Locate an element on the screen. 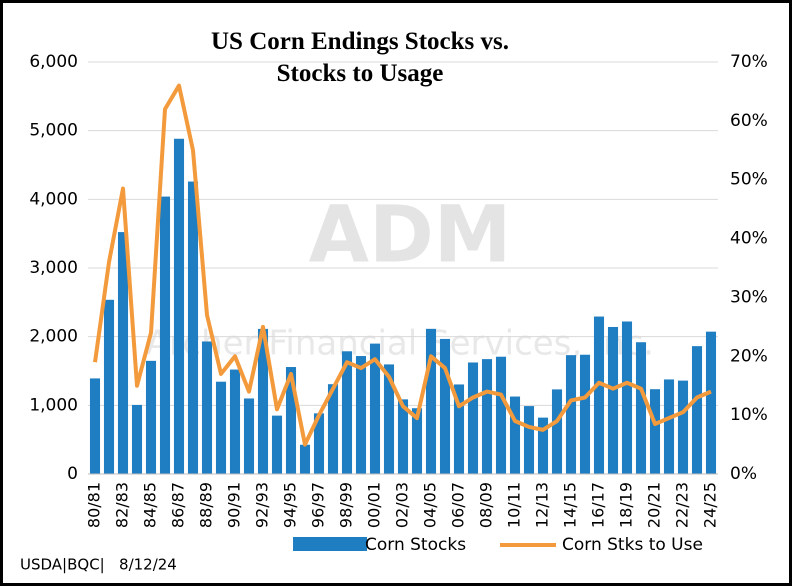 This screenshot has height=586, width=792. legend-label: Corn Stocks is located at coordinates (415, 545).